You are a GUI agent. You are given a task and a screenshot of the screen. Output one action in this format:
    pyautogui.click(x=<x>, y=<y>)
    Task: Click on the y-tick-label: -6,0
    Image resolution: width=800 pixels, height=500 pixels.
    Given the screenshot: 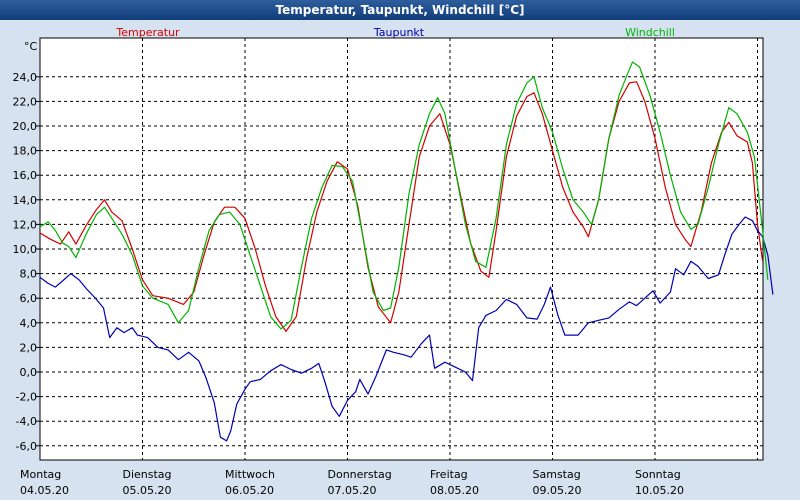 What is the action you would take?
    pyautogui.click(x=26, y=446)
    